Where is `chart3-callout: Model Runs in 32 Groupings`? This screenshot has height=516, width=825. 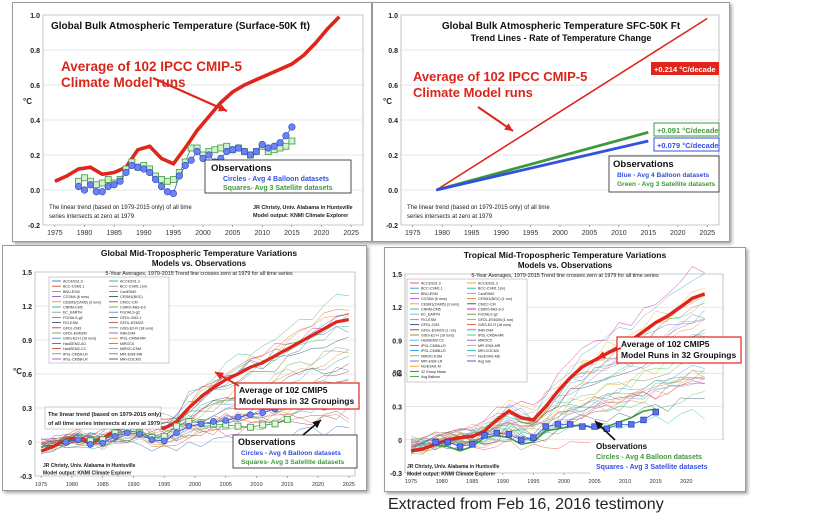 chart3-callout: Model Runs in 32 Groupings is located at coordinates (297, 401).